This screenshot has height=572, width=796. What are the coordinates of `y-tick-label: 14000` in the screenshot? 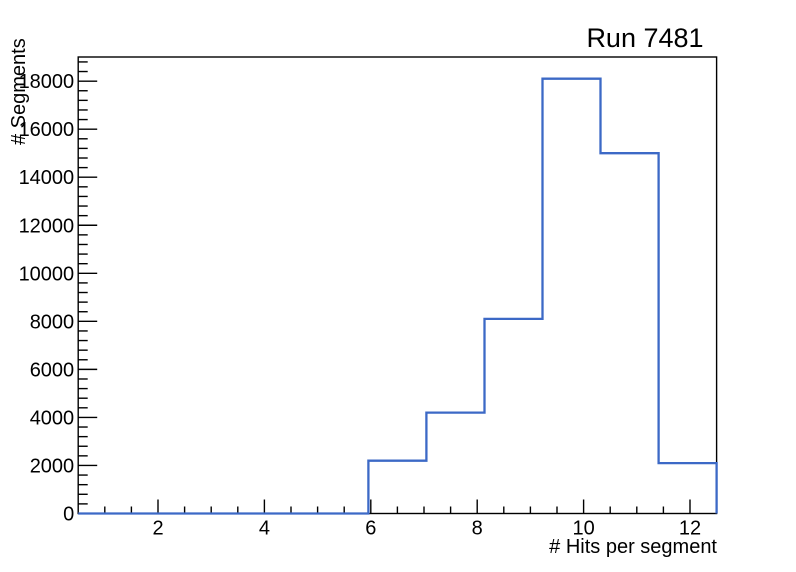 It's located at (47, 178).